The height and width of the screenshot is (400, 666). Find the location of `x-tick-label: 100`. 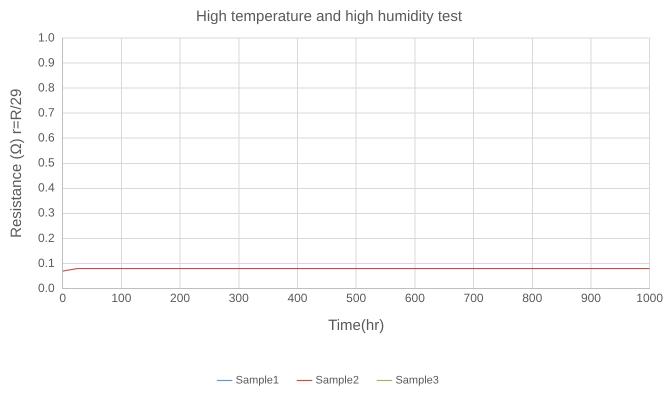

x-tick-label: 100 is located at coordinates (121, 298).